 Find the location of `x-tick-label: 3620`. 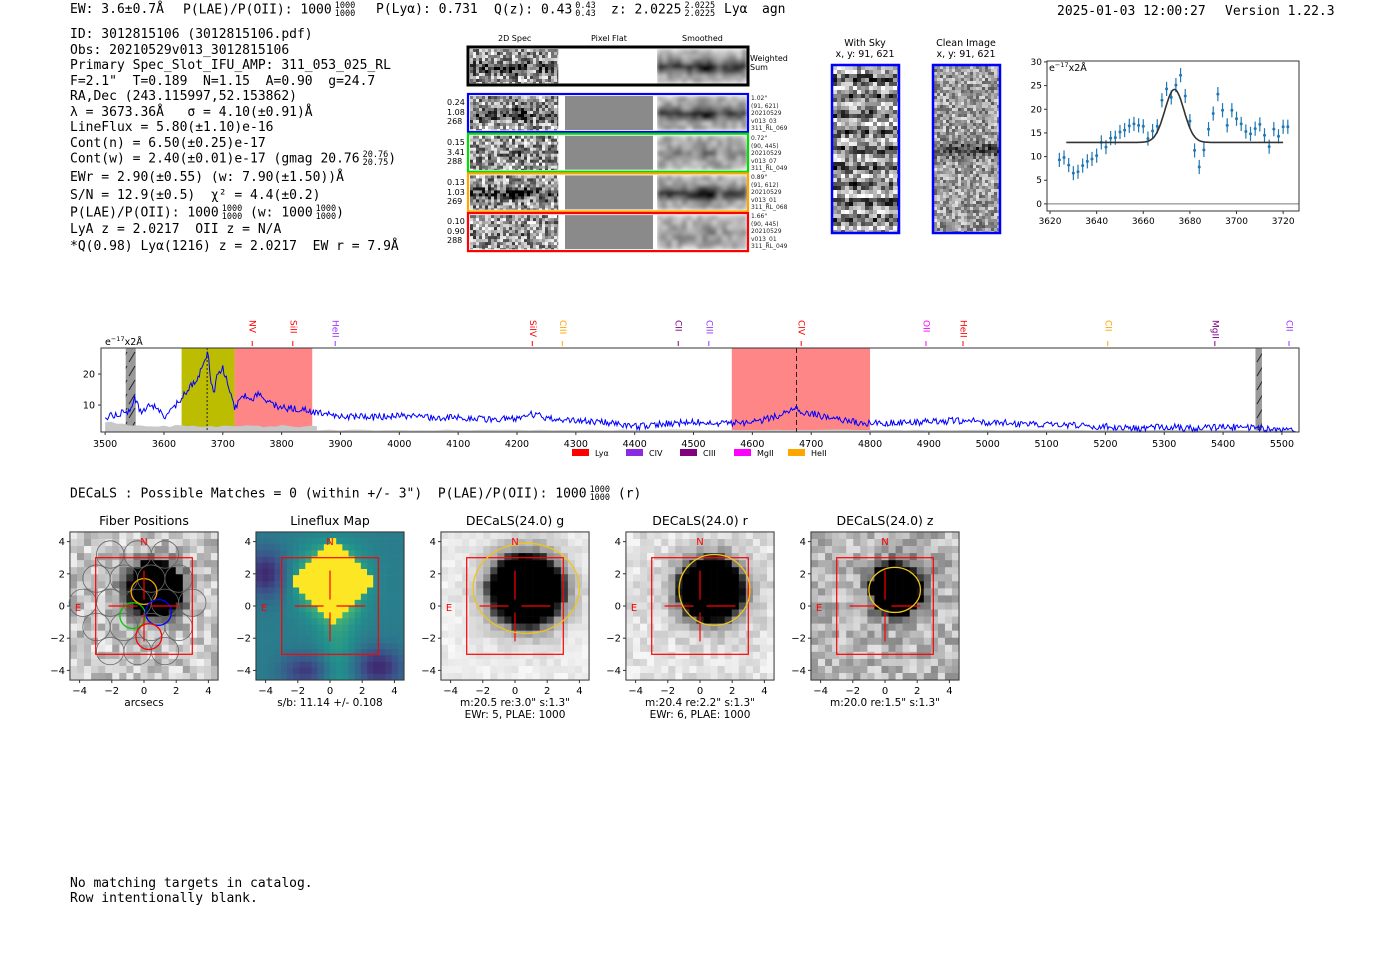

x-tick-label: 3620 is located at coordinates (1050, 222).